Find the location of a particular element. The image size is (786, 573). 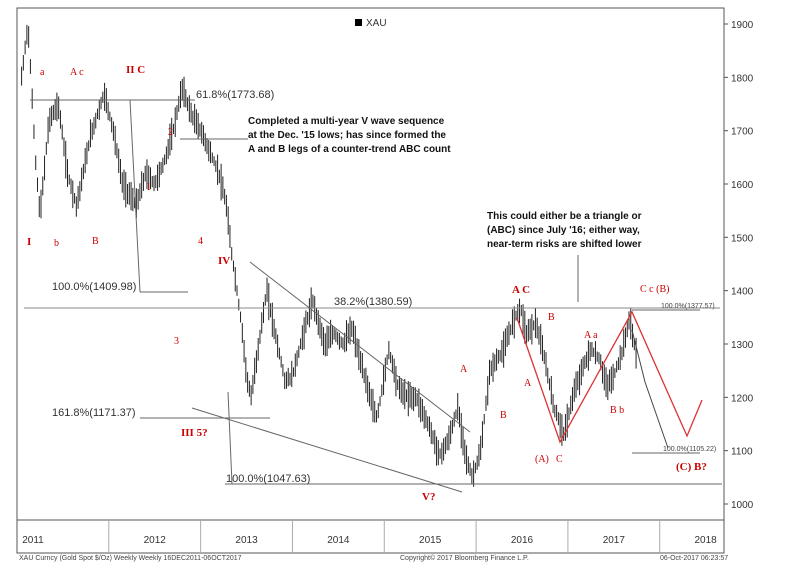

y-tick-label: 1700 is located at coordinates (742, 132).